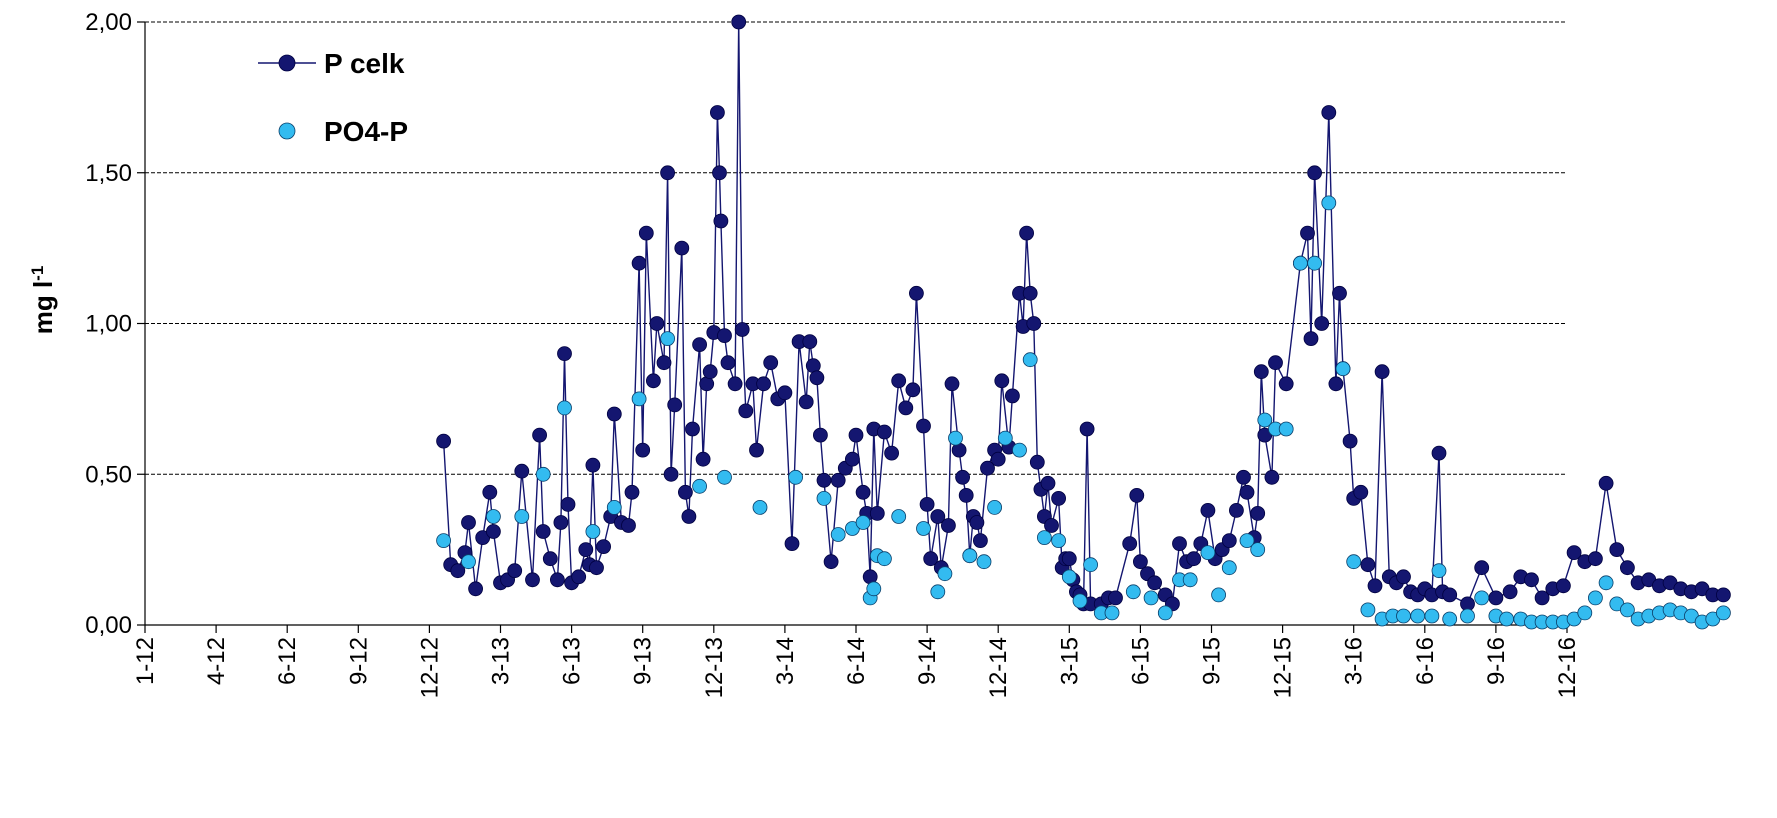  I want to click on x-tick-label: 9-16, so click(1496, 661).